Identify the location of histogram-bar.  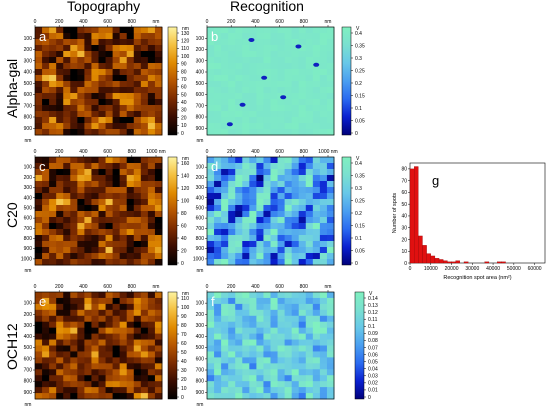
(499, 262).